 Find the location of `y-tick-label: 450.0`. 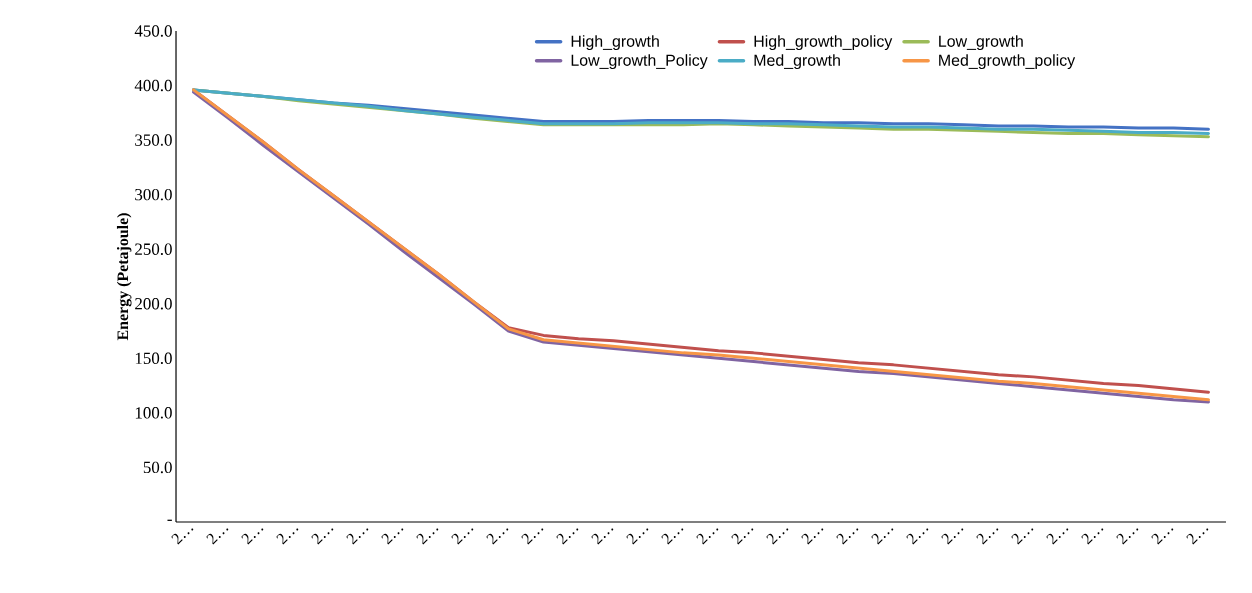

y-tick-label: 450.0 is located at coordinates (153, 31).